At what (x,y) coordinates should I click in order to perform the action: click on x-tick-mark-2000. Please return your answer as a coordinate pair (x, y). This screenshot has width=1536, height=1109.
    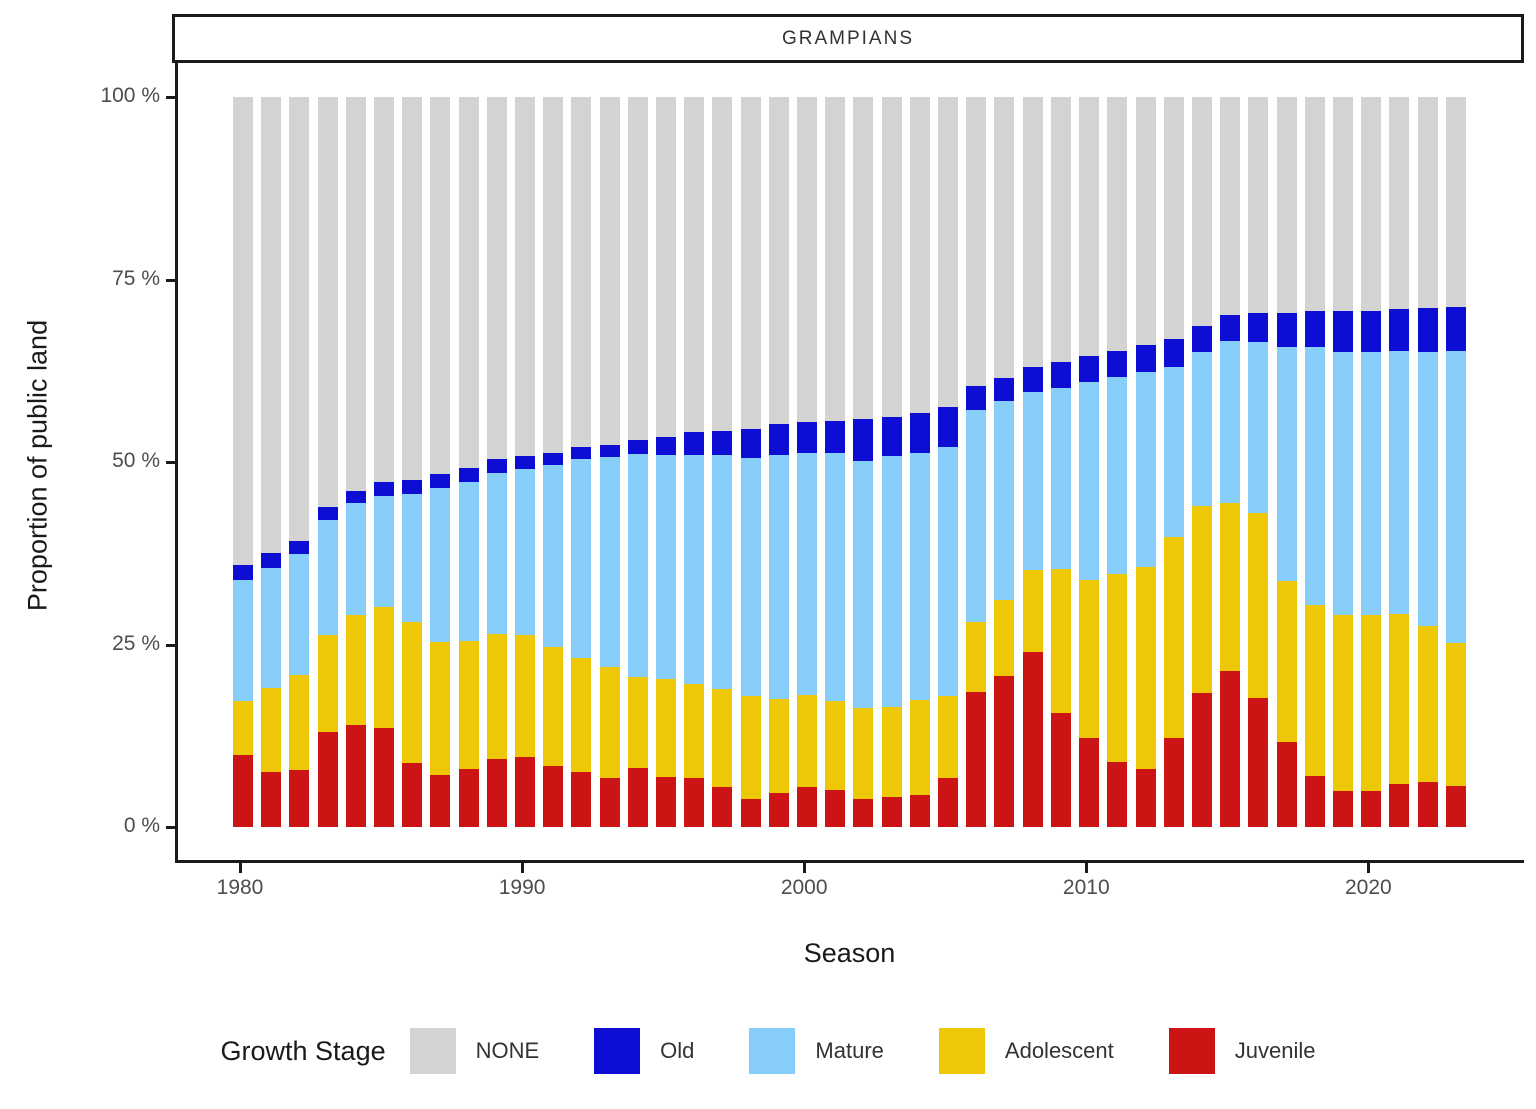
    Looking at the image, I should click on (804, 868).